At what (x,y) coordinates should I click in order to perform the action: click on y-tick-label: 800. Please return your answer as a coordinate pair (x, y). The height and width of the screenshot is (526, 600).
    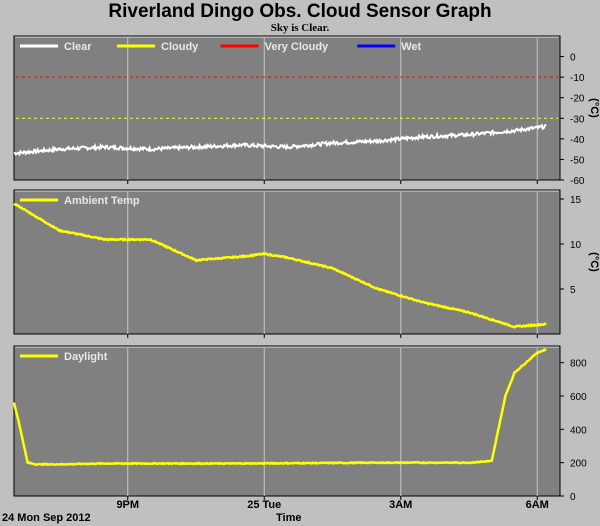
    Looking at the image, I should click on (578, 364).